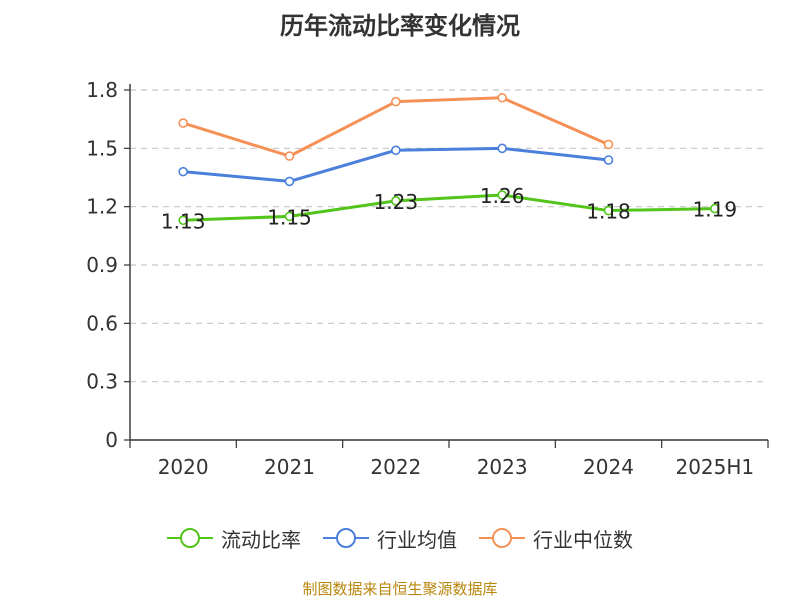 The width and height of the screenshot is (800, 600). Describe the element at coordinates (417, 539) in the screenshot. I see `legend-label: 行业均值` at that location.